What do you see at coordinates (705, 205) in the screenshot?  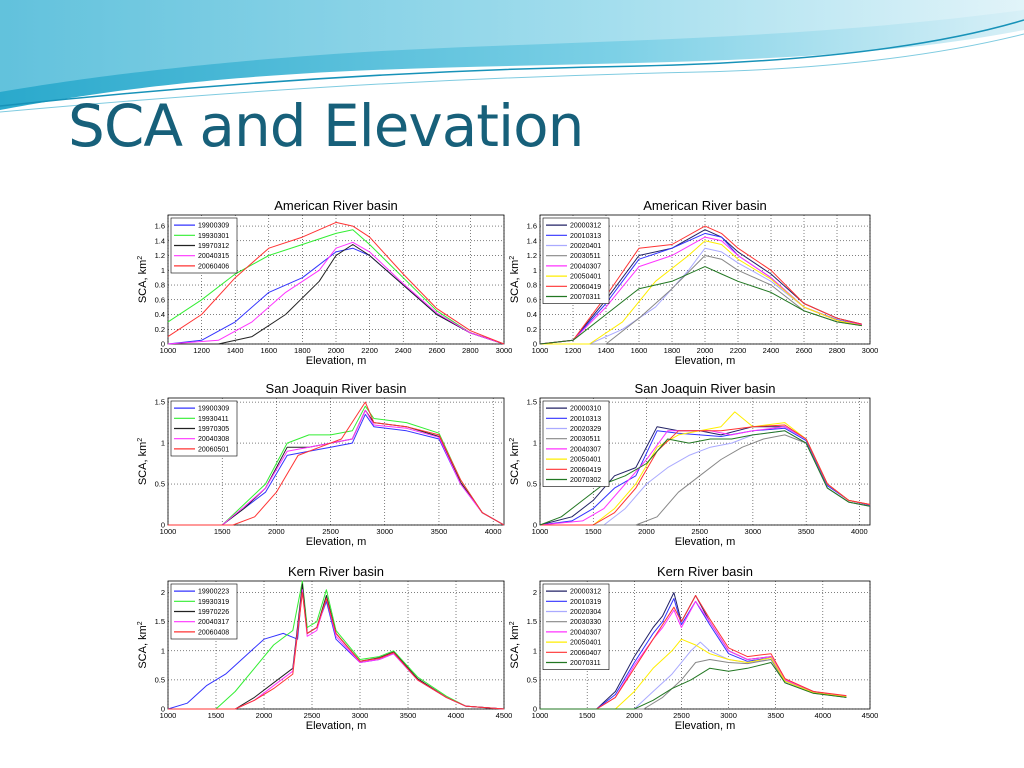 I see `chart-title: American River basin` at bounding box center [705, 205].